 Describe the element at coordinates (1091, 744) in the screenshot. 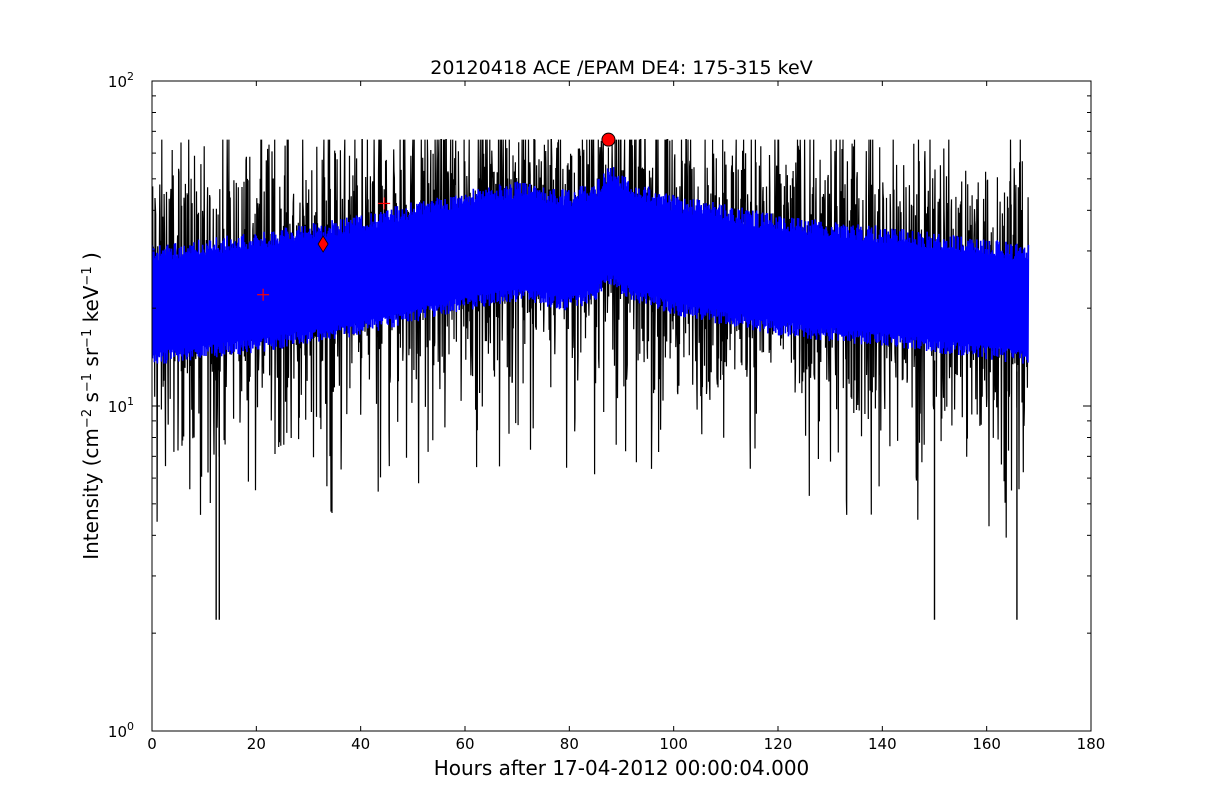

I see `x-tick-label: 180` at that location.